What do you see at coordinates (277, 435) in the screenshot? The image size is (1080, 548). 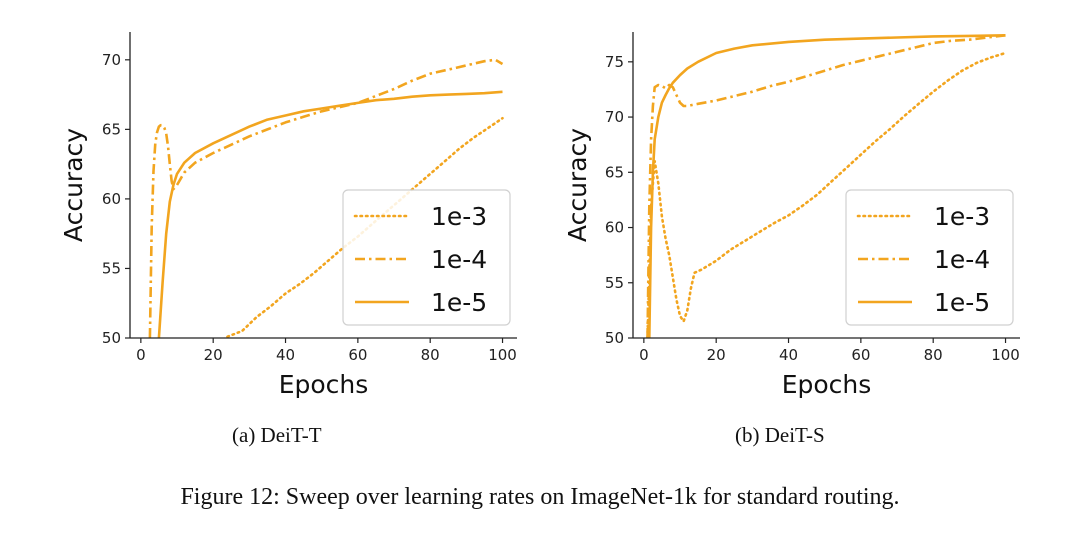 I see `subcaption-deit-t: (a) DeiT-T` at bounding box center [277, 435].